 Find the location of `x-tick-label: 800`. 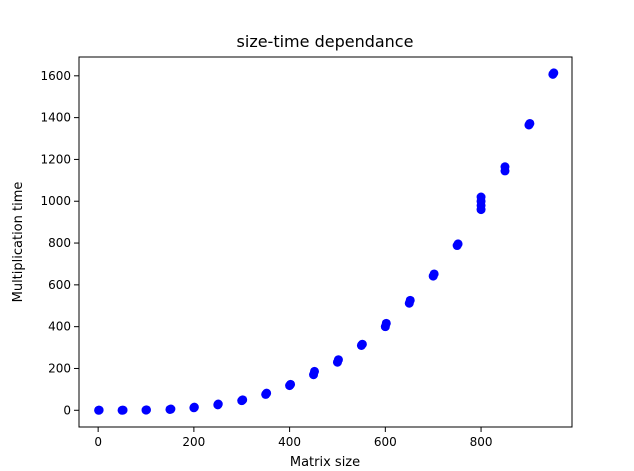

x-tick-label: 800 is located at coordinates (481, 442).